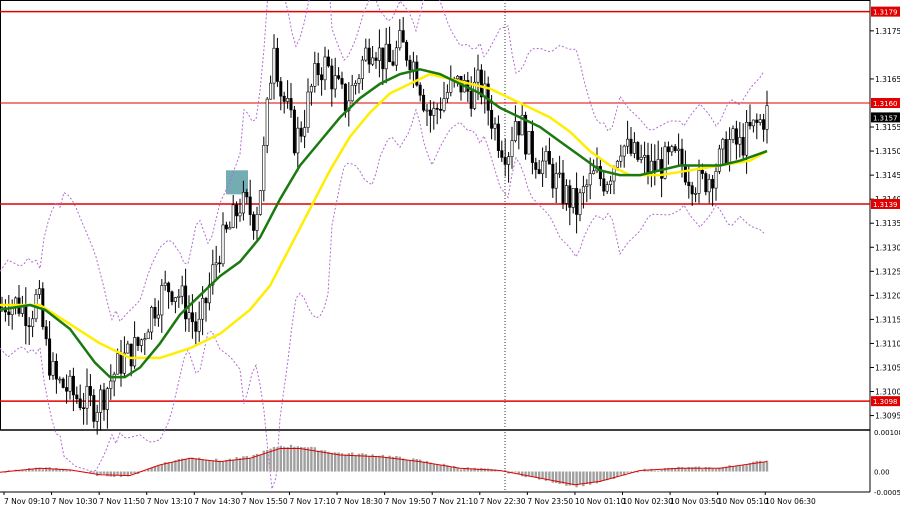  Describe the element at coordinates (27, 501) in the screenshot. I see `time-label: 7 Nov 09:10` at that location.